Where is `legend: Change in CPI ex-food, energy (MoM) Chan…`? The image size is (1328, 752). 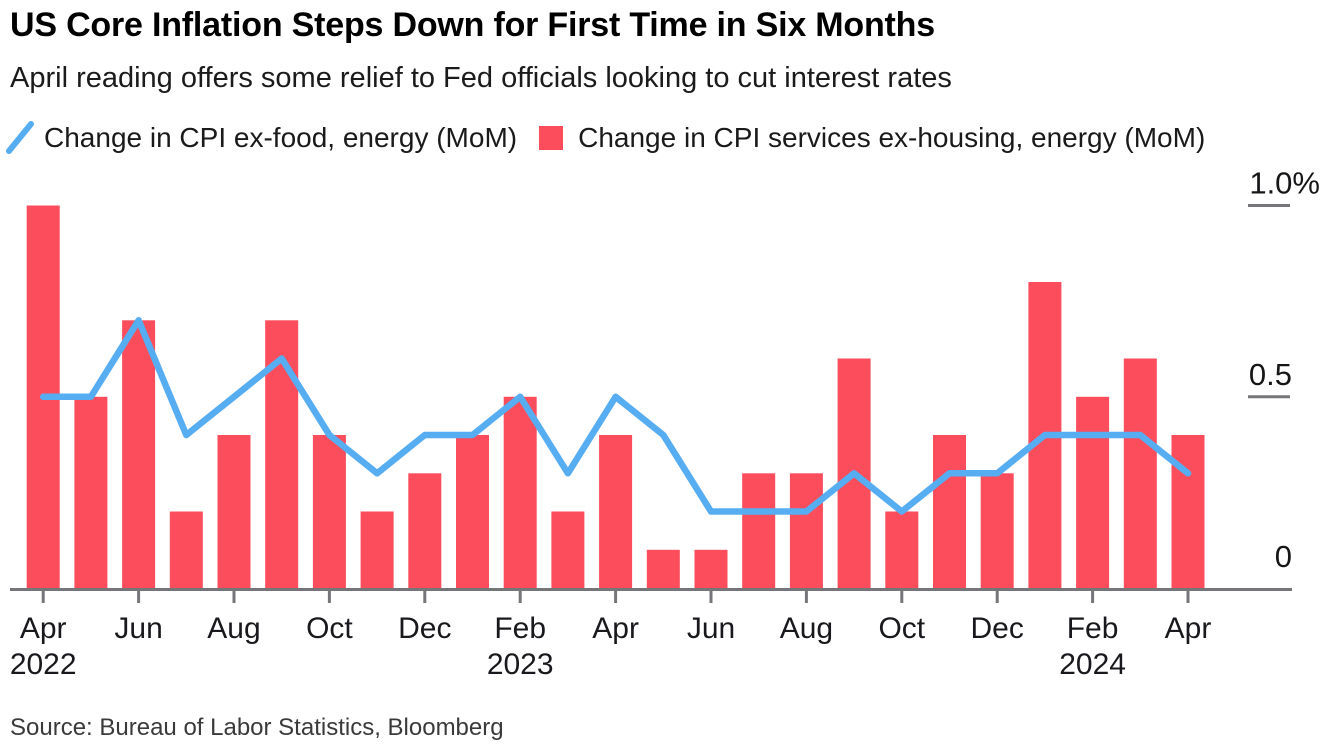 legend: Change in CPI ex-food, energy (MoM) Chan… is located at coordinates (605, 138).